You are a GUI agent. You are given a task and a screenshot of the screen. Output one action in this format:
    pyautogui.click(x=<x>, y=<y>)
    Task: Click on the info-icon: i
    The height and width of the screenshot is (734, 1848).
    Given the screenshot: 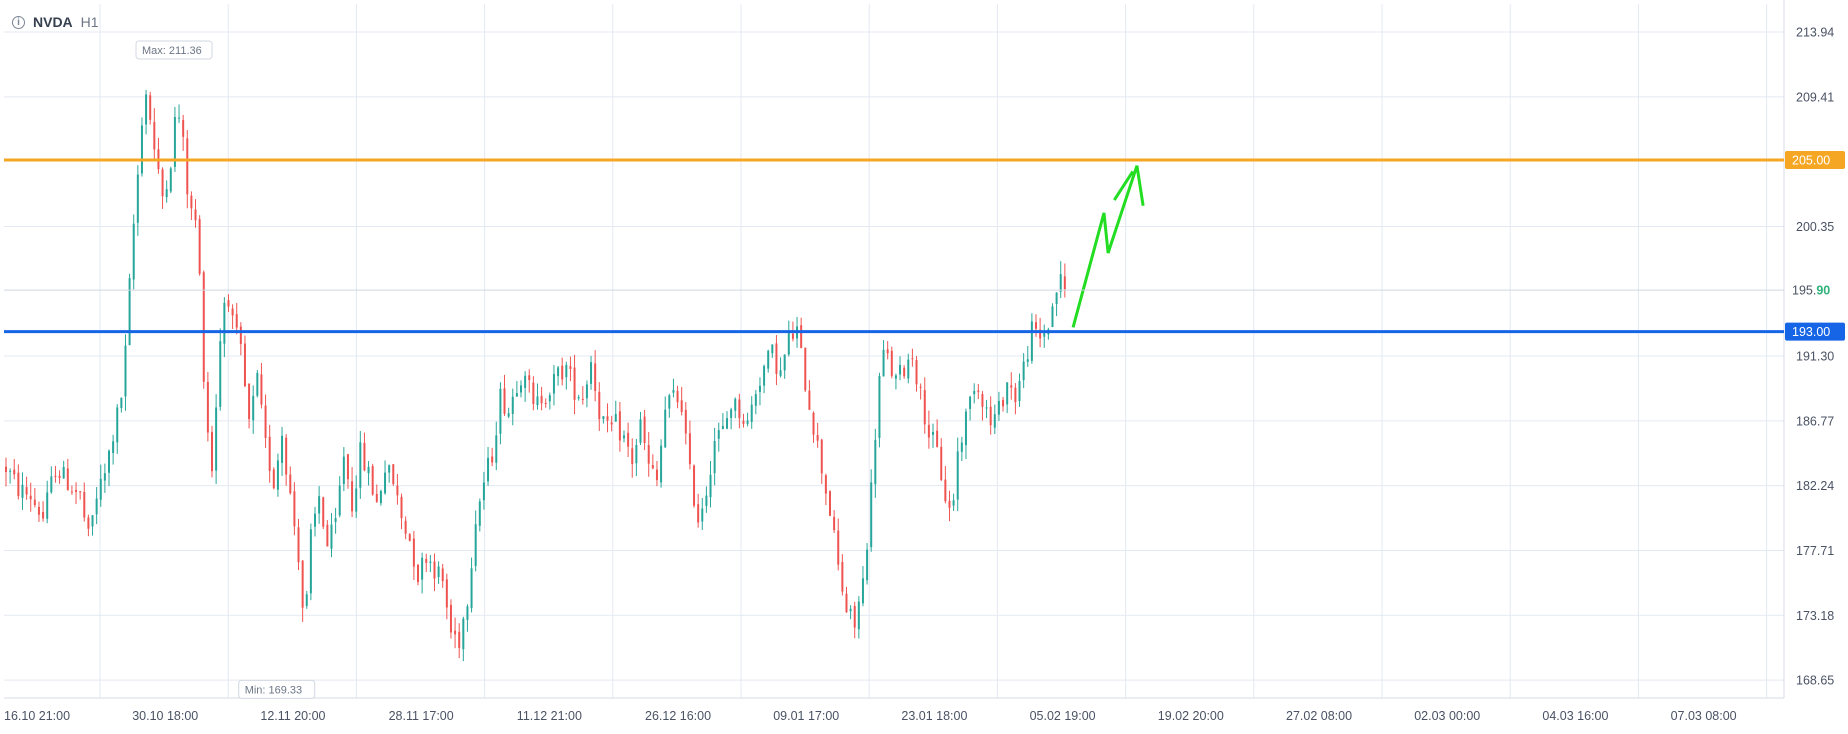 What is the action you would take?
    pyautogui.click(x=18, y=22)
    